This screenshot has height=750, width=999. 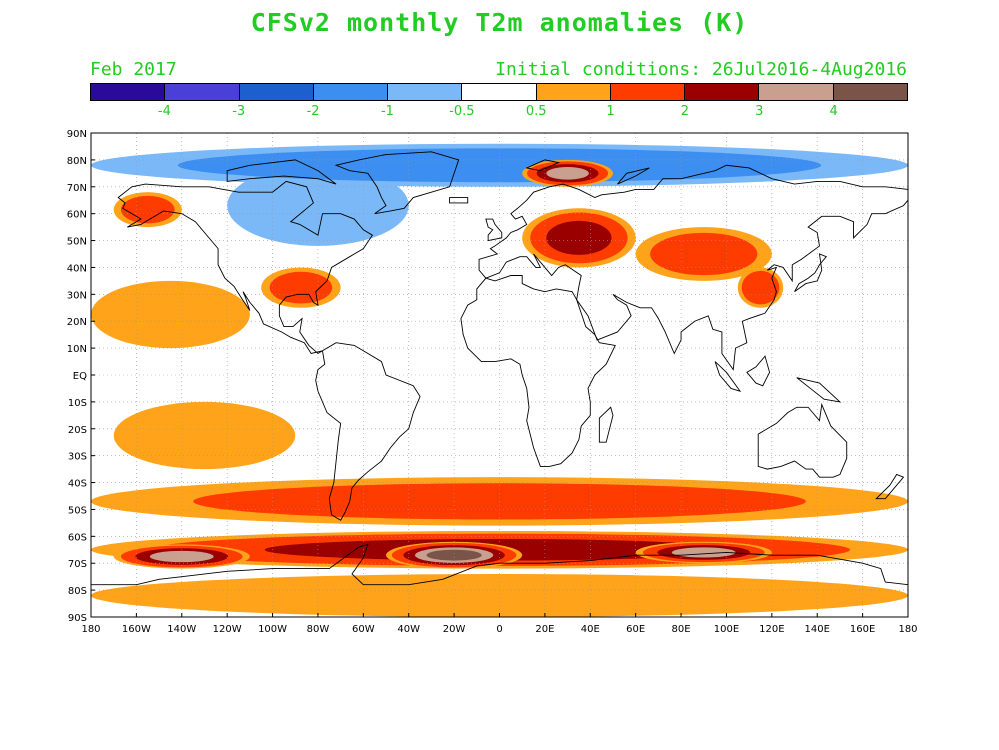 What do you see at coordinates (590, 629) in the screenshot?
I see `longitude-tick-label: 40E` at bounding box center [590, 629].